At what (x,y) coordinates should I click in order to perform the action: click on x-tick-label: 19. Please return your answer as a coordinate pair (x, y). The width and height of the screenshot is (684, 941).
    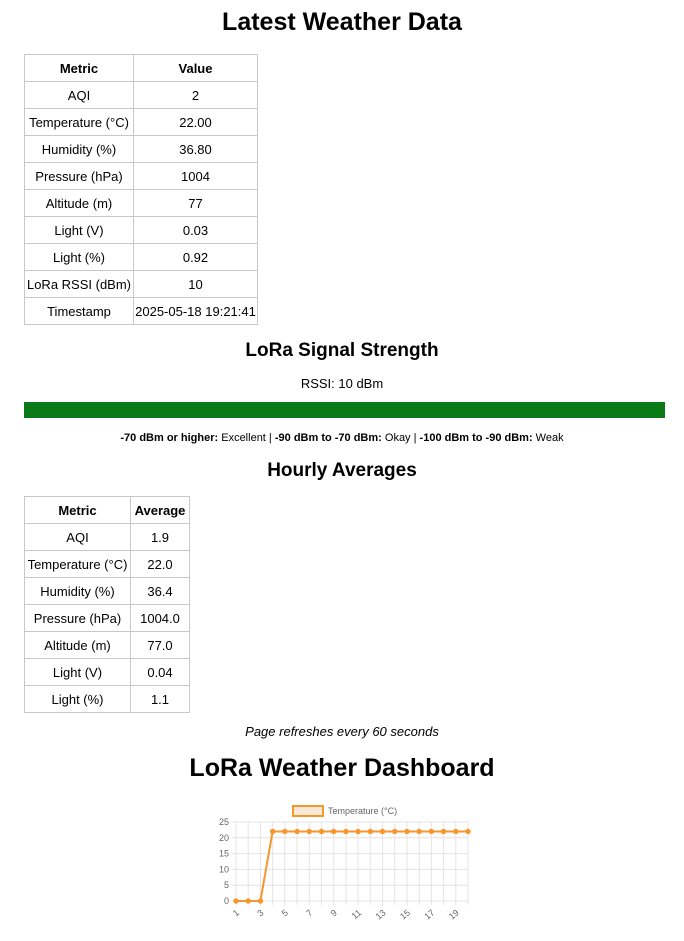
    Looking at the image, I should click on (454, 914).